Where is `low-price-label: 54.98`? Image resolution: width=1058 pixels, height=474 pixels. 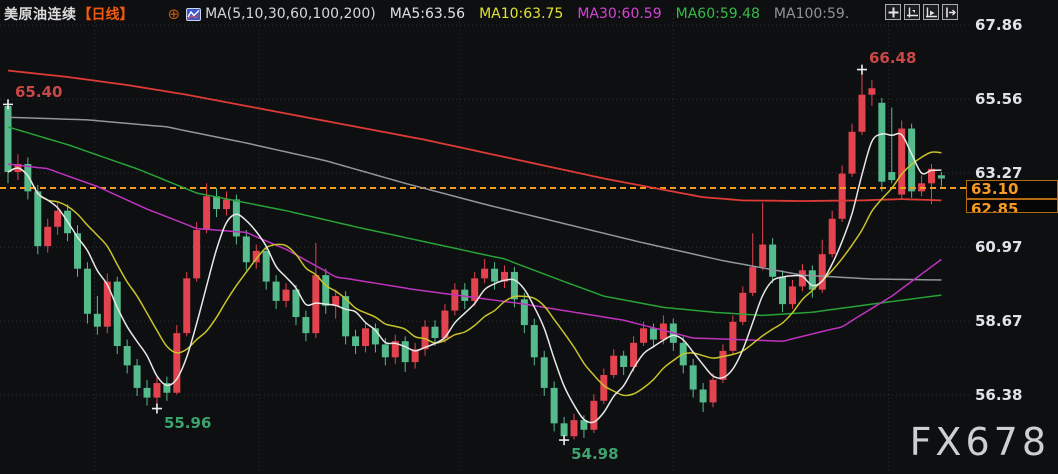
low-price-label: 54.98 is located at coordinates (595, 454).